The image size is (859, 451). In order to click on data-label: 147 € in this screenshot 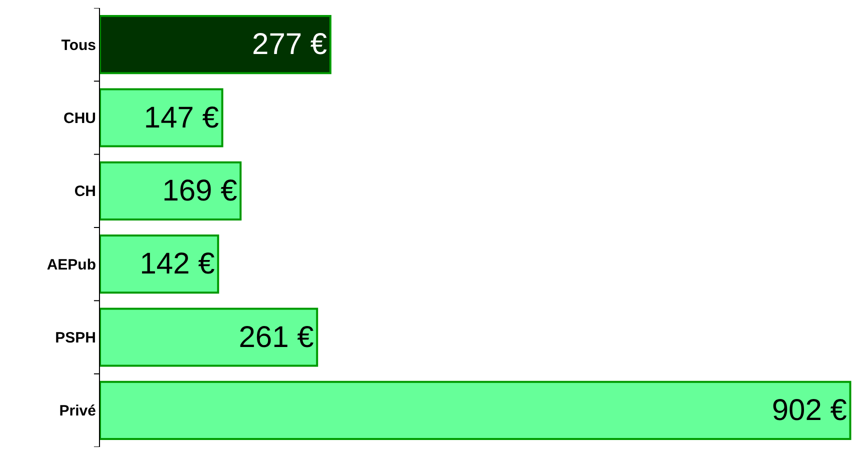, I will do `click(182, 117)`.